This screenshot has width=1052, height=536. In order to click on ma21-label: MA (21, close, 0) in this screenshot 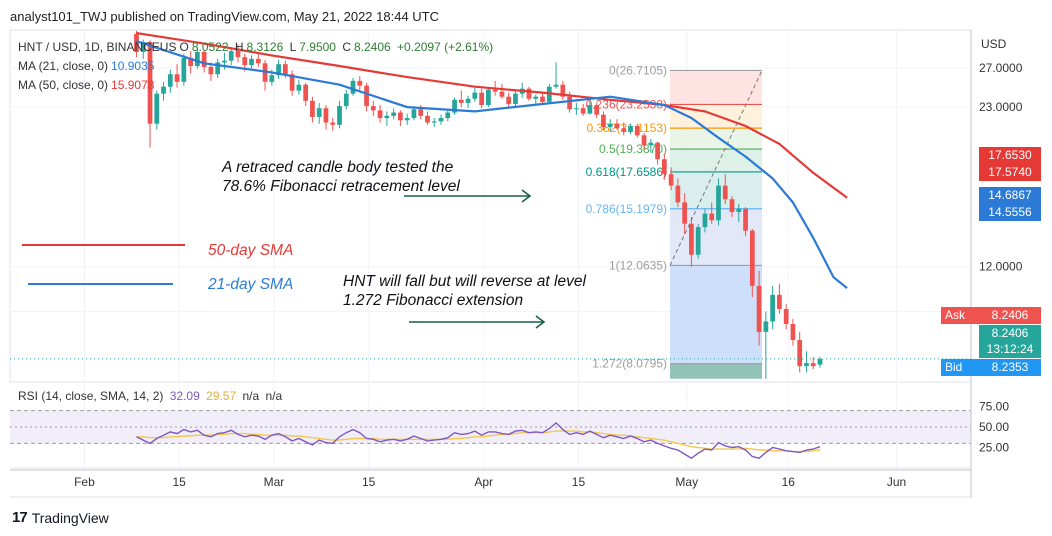, I will do `click(63, 66)`.